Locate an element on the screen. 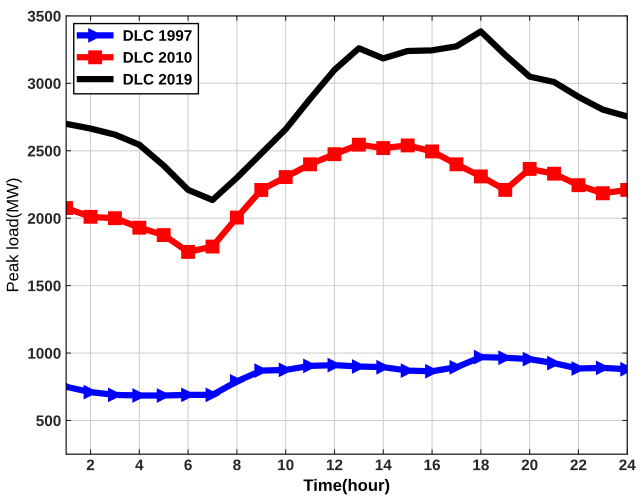 The height and width of the screenshot is (498, 642). x-axis-title: Time(hour) is located at coordinates (347, 486).